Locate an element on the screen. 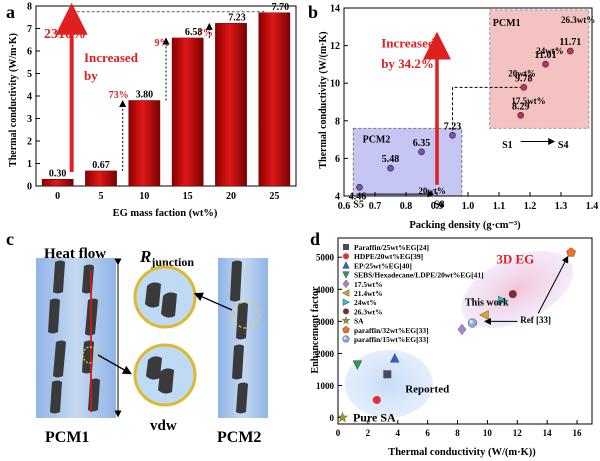 The width and height of the screenshot is (600, 461). pure-sa-label: Pure SA is located at coordinates (374, 417).